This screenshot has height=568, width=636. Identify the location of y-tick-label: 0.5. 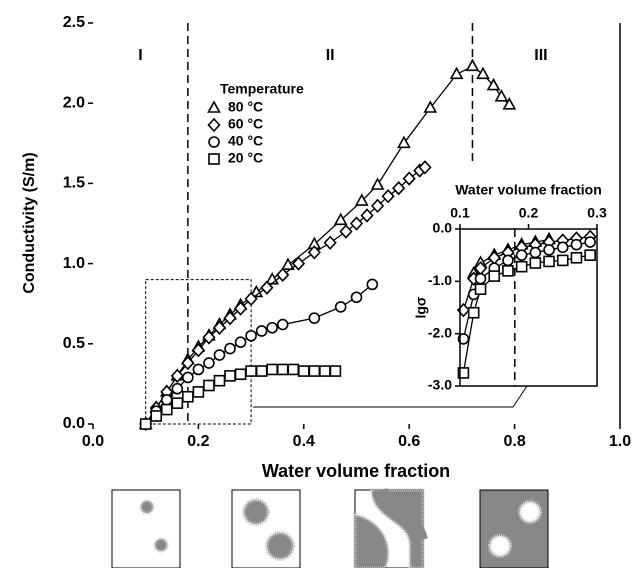
(74, 343).